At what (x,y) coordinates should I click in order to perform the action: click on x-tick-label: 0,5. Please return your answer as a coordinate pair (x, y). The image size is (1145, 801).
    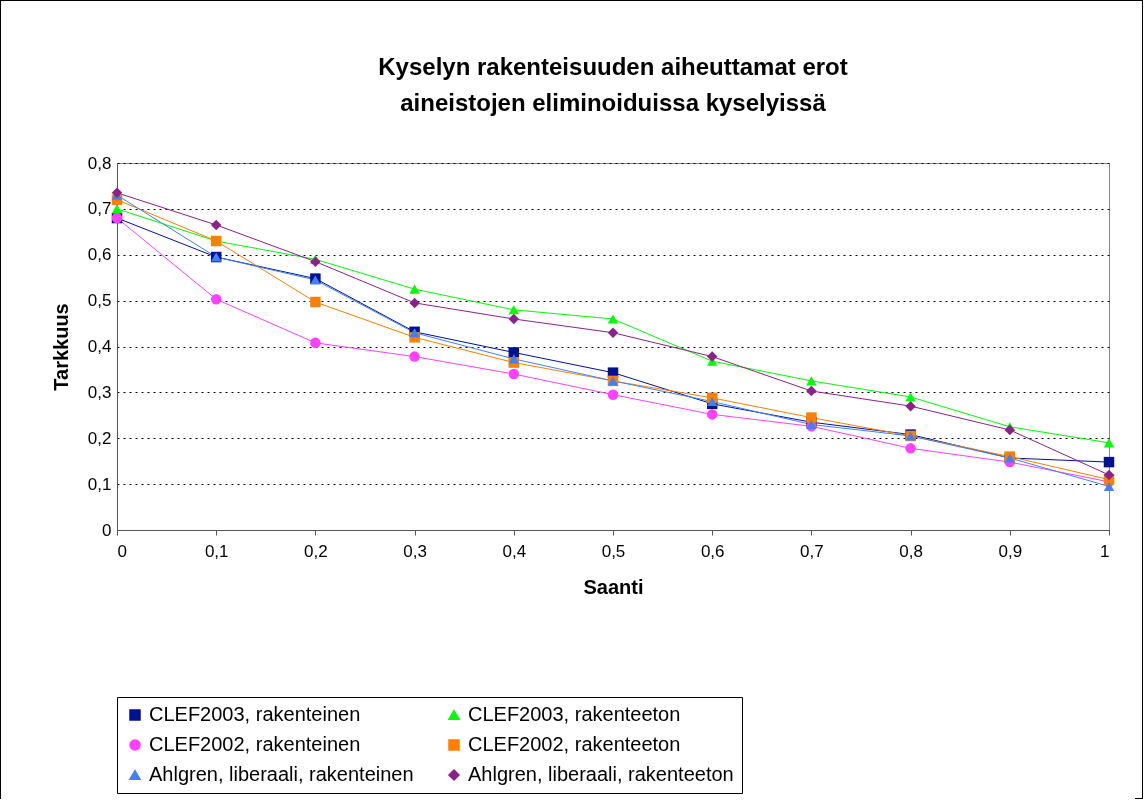
    Looking at the image, I should click on (613, 551).